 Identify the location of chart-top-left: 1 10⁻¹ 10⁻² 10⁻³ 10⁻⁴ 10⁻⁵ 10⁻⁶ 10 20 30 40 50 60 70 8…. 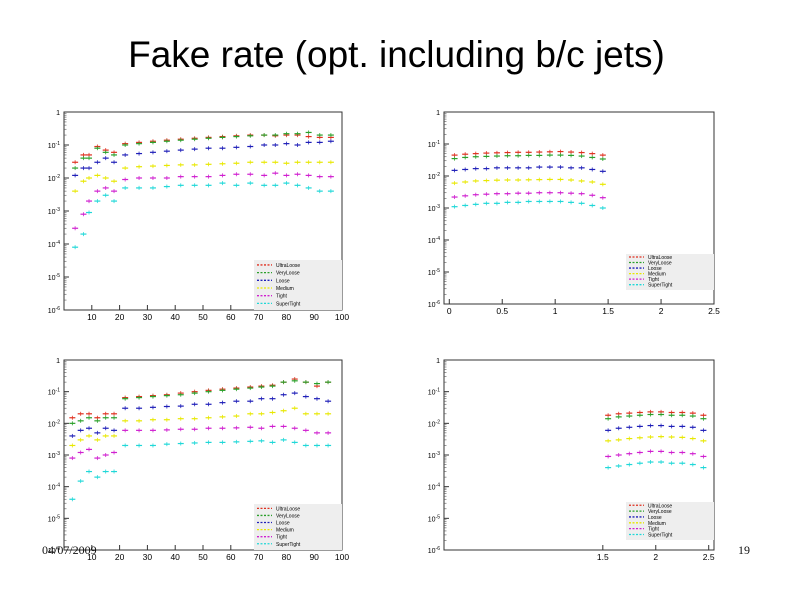
(199, 216).